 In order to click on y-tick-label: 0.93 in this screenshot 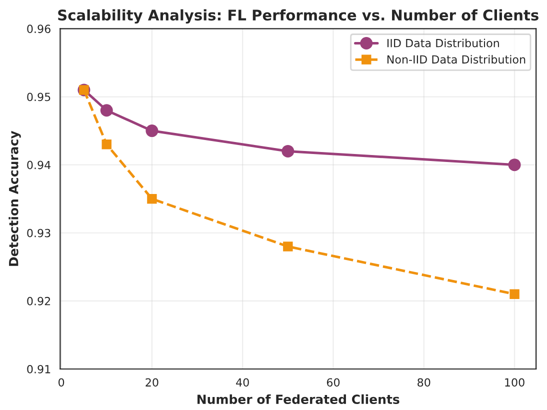, I will do `click(38, 233)`.